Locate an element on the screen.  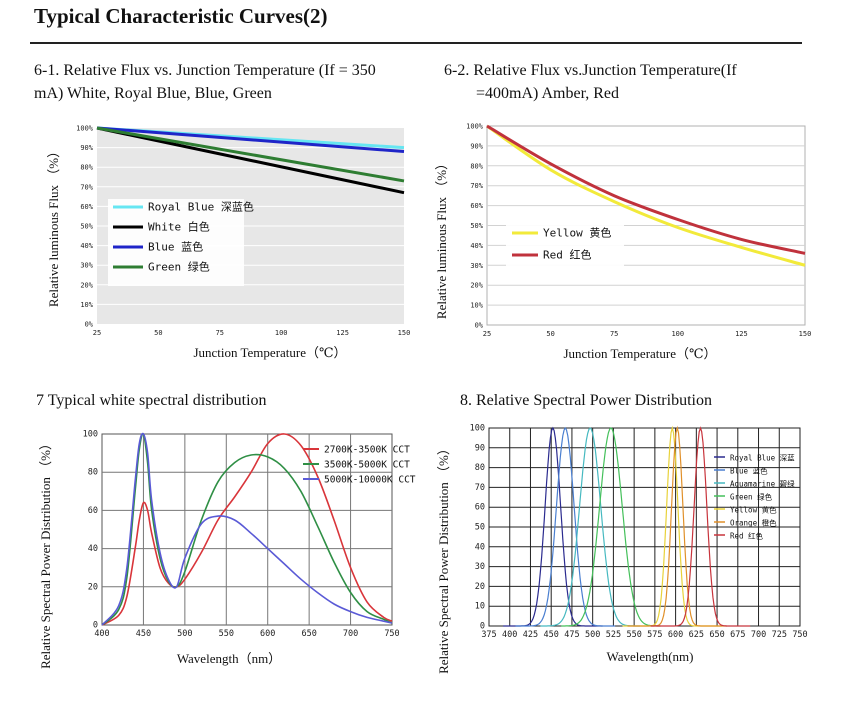
title-divider is located at coordinates (416, 43).